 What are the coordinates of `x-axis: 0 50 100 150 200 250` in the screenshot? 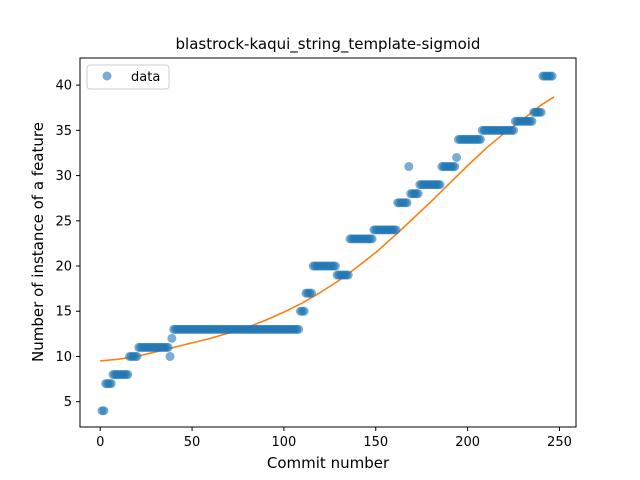 It's located at (334, 438).